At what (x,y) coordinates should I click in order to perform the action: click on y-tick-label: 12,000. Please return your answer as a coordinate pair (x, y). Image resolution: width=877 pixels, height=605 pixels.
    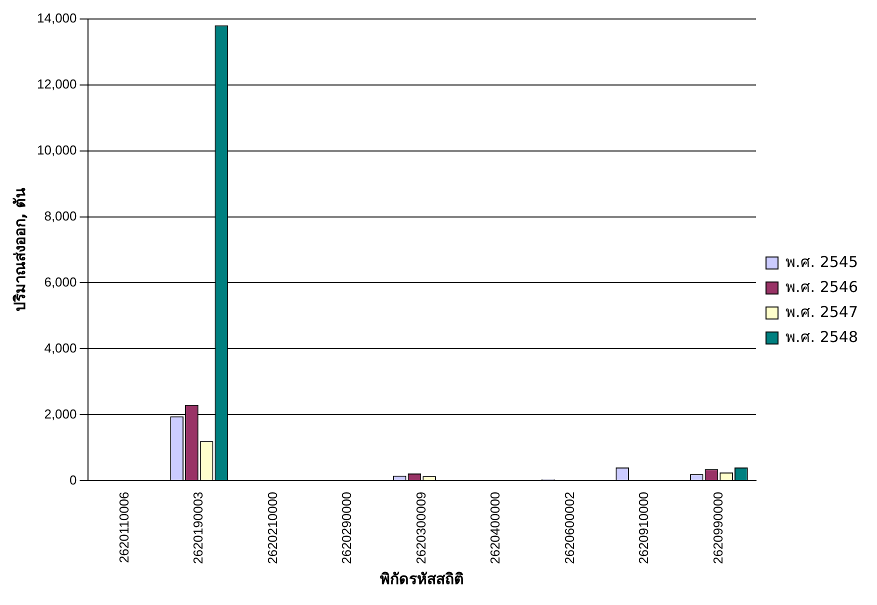
    Looking at the image, I should click on (56, 84).